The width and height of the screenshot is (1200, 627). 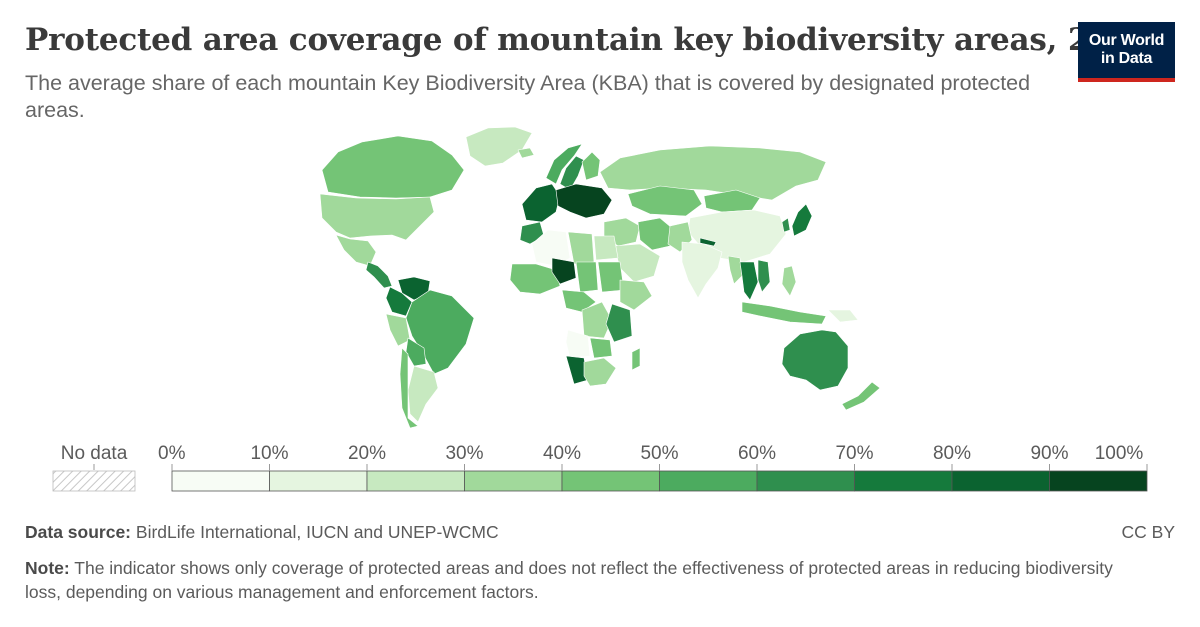 I want to click on legend-tick-label: 40%, so click(x=562, y=453).